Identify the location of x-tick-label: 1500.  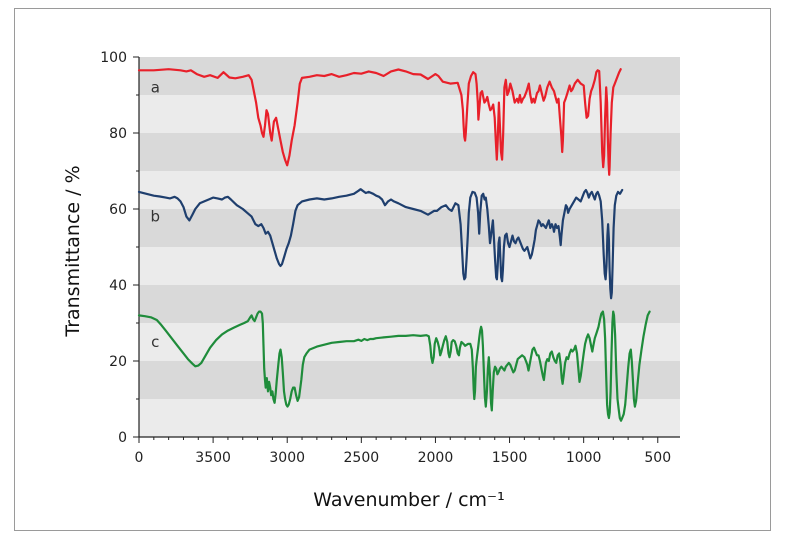
(510, 458).